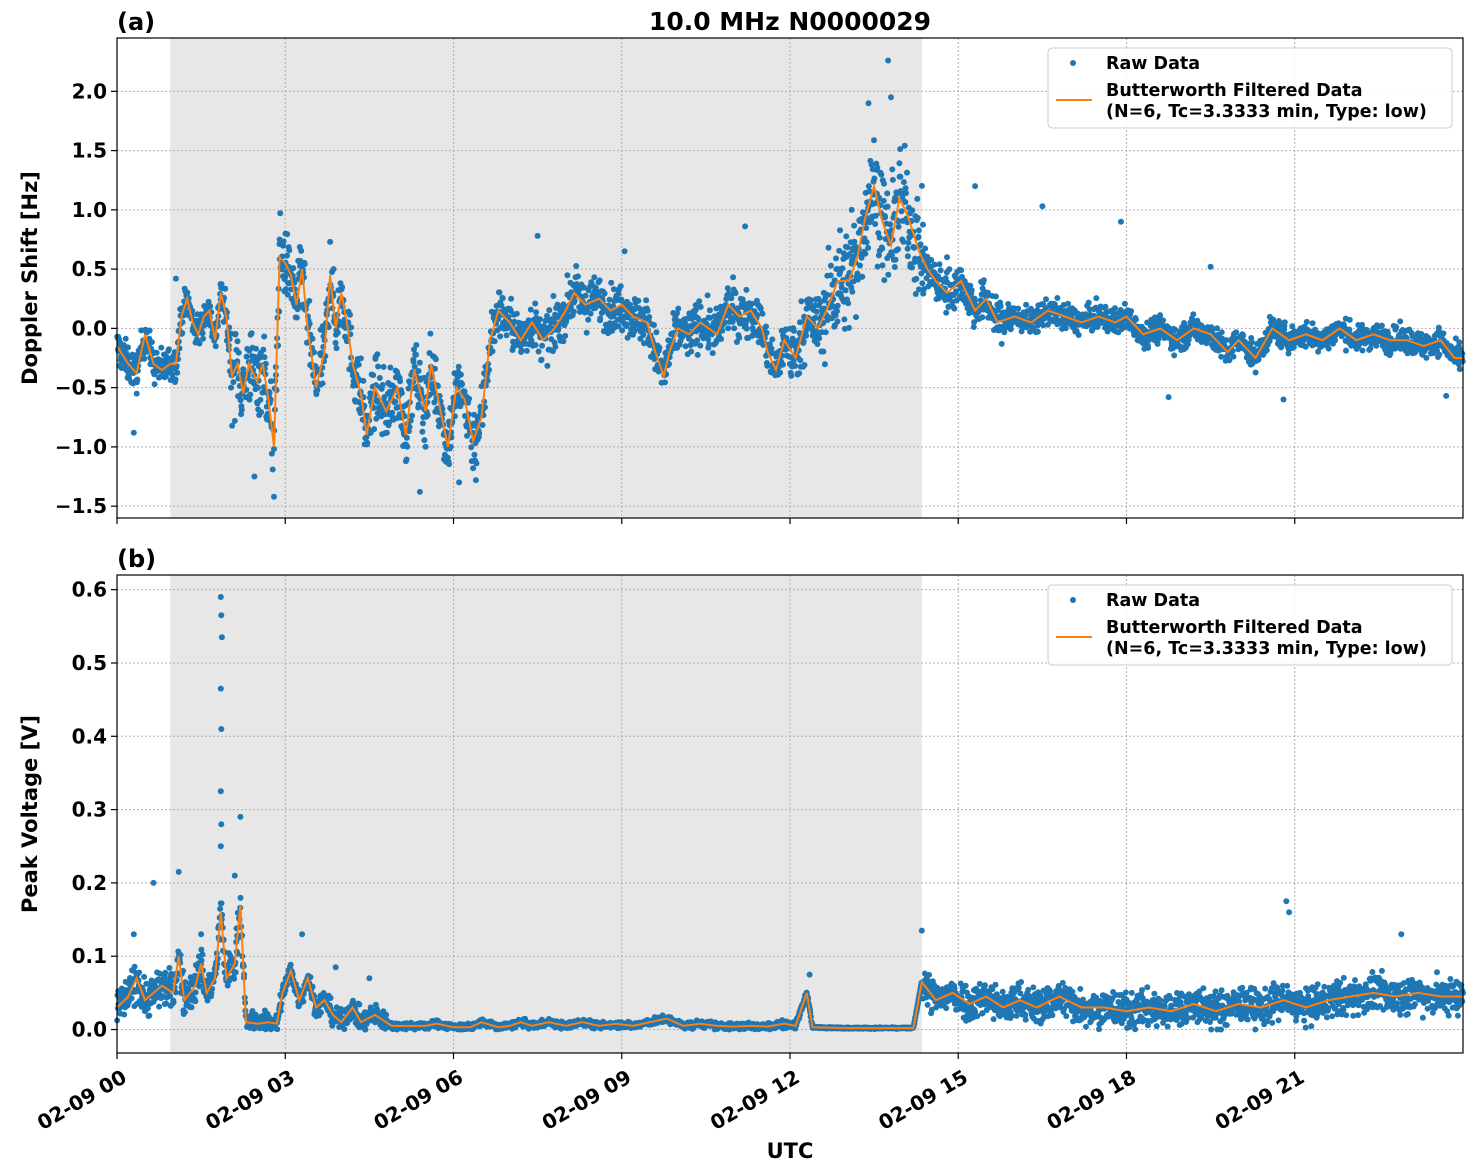 The width and height of the screenshot is (1471, 1172). What do you see at coordinates (136, 22) in the screenshot?
I see `panel-label-a: (a)` at bounding box center [136, 22].